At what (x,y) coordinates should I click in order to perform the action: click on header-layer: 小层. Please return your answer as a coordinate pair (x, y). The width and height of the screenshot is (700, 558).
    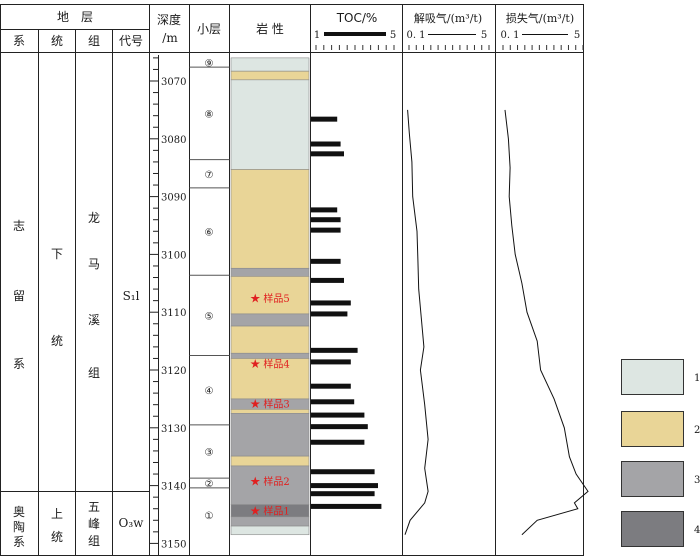
    Looking at the image, I should click on (209, 29).